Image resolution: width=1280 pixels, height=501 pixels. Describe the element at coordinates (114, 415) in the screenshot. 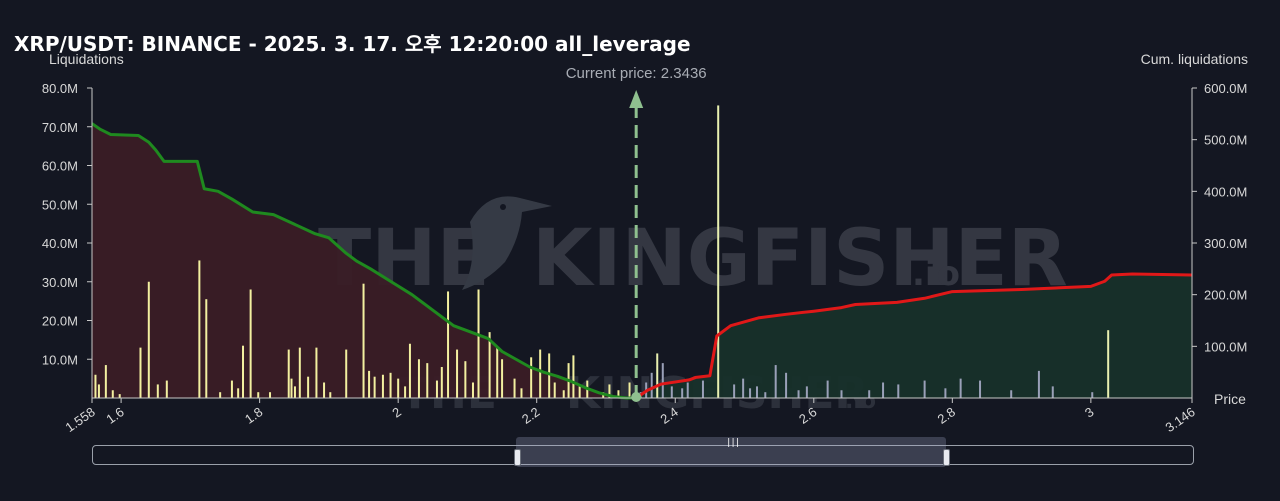

I see `x-tick-label: 1.6` at that location.